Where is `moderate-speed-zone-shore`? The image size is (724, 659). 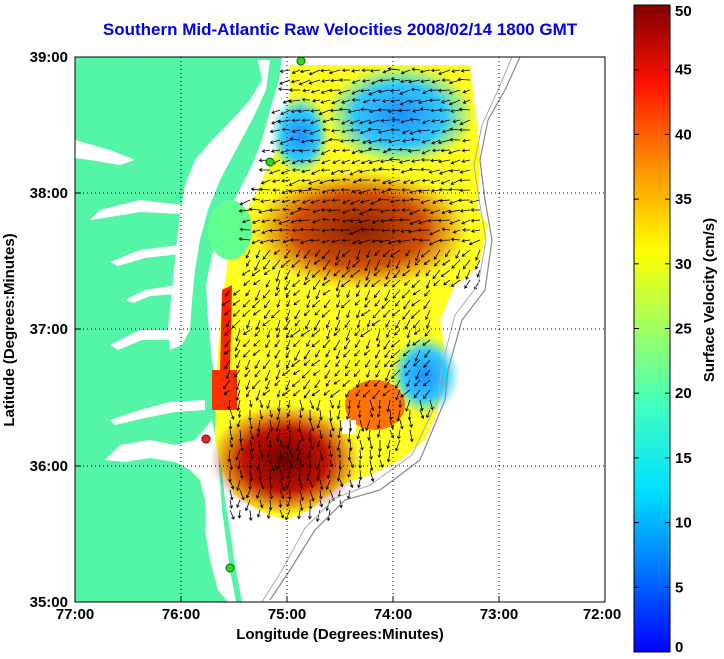 moderate-speed-zone-shore is located at coordinates (230, 230).